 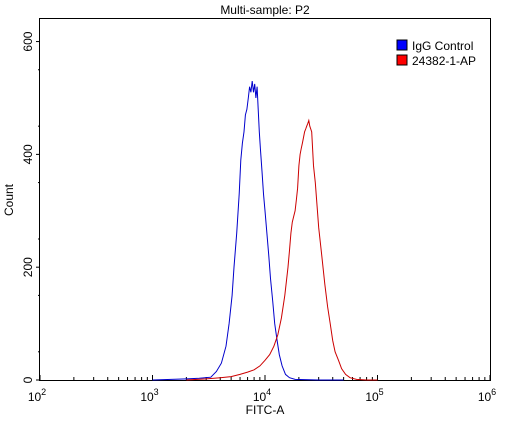 I want to click on y-axis: 0 200 400 600, so click(x=30, y=207).